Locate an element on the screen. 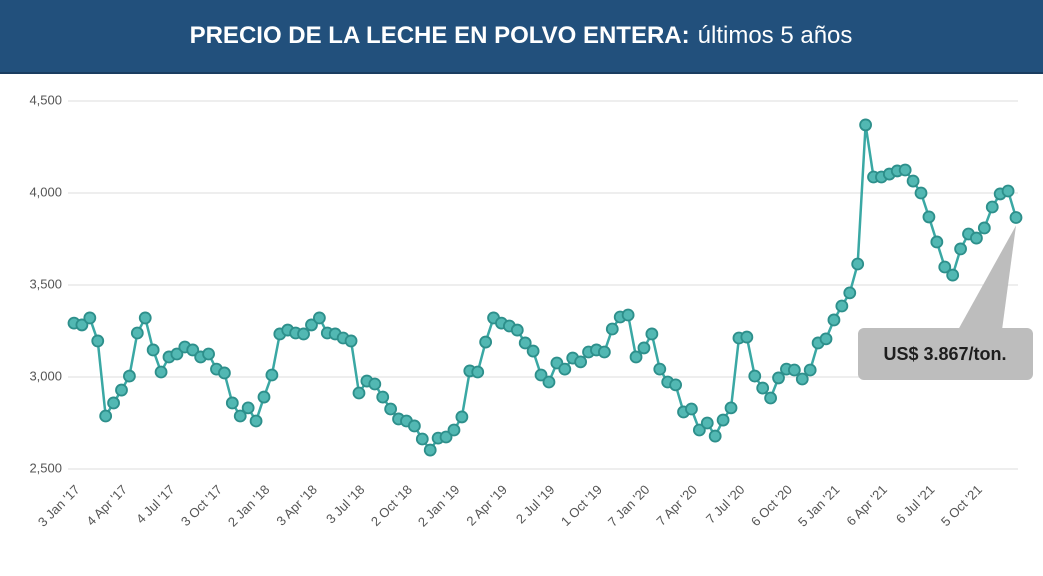  y-tick-label: 4,500 is located at coordinates (45, 99).